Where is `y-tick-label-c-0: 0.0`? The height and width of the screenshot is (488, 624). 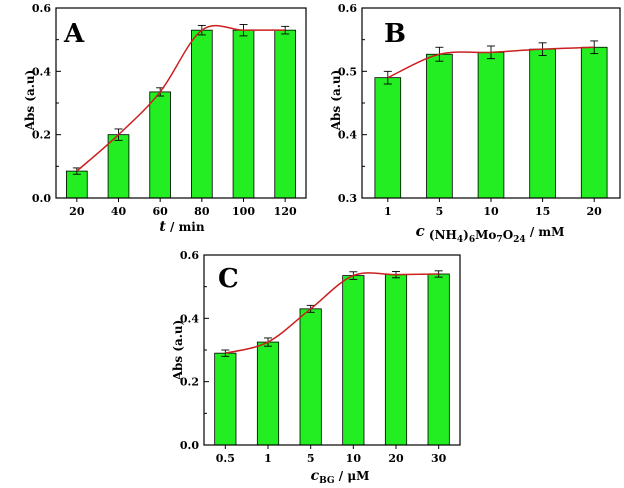
y-tick-label-c-0: 0.0 is located at coordinates (189, 445).